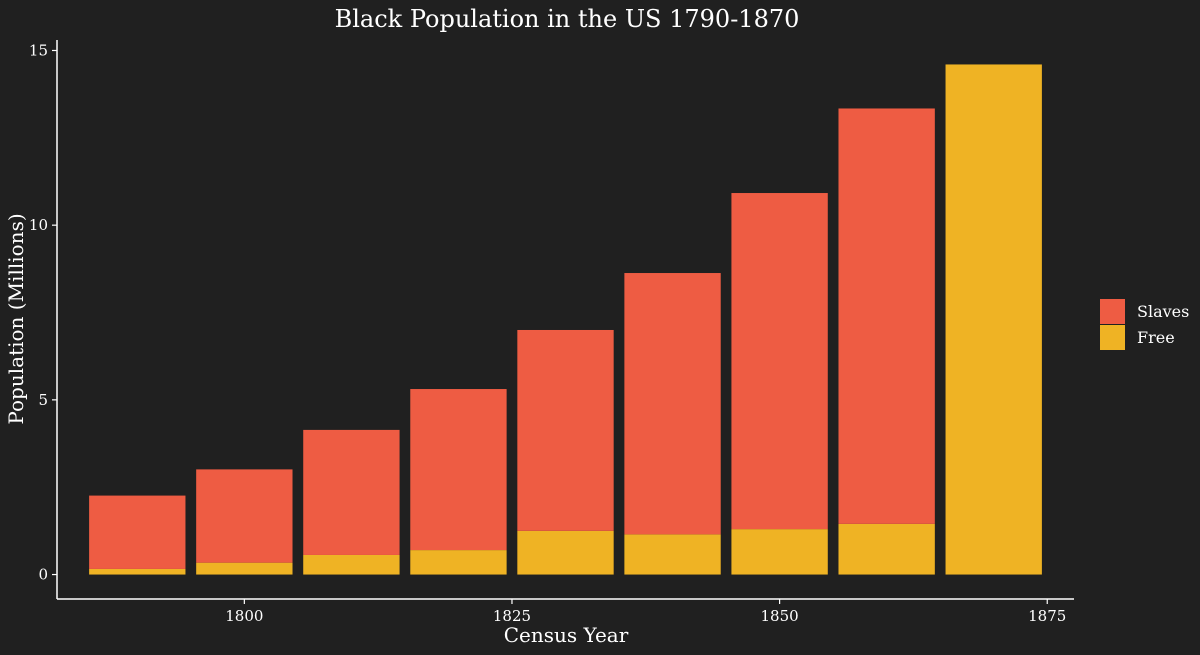  Describe the element at coordinates (38, 50) in the screenshot. I see `y-tick-label: 15` at that location.